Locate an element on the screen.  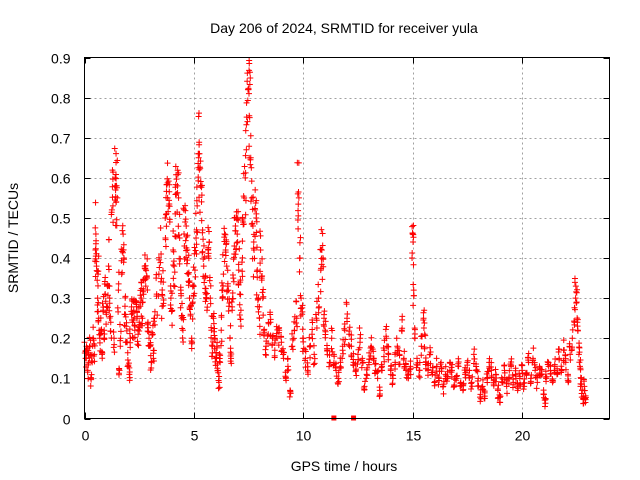
x-tick-label: 0 is located at coordinates (86, 436).